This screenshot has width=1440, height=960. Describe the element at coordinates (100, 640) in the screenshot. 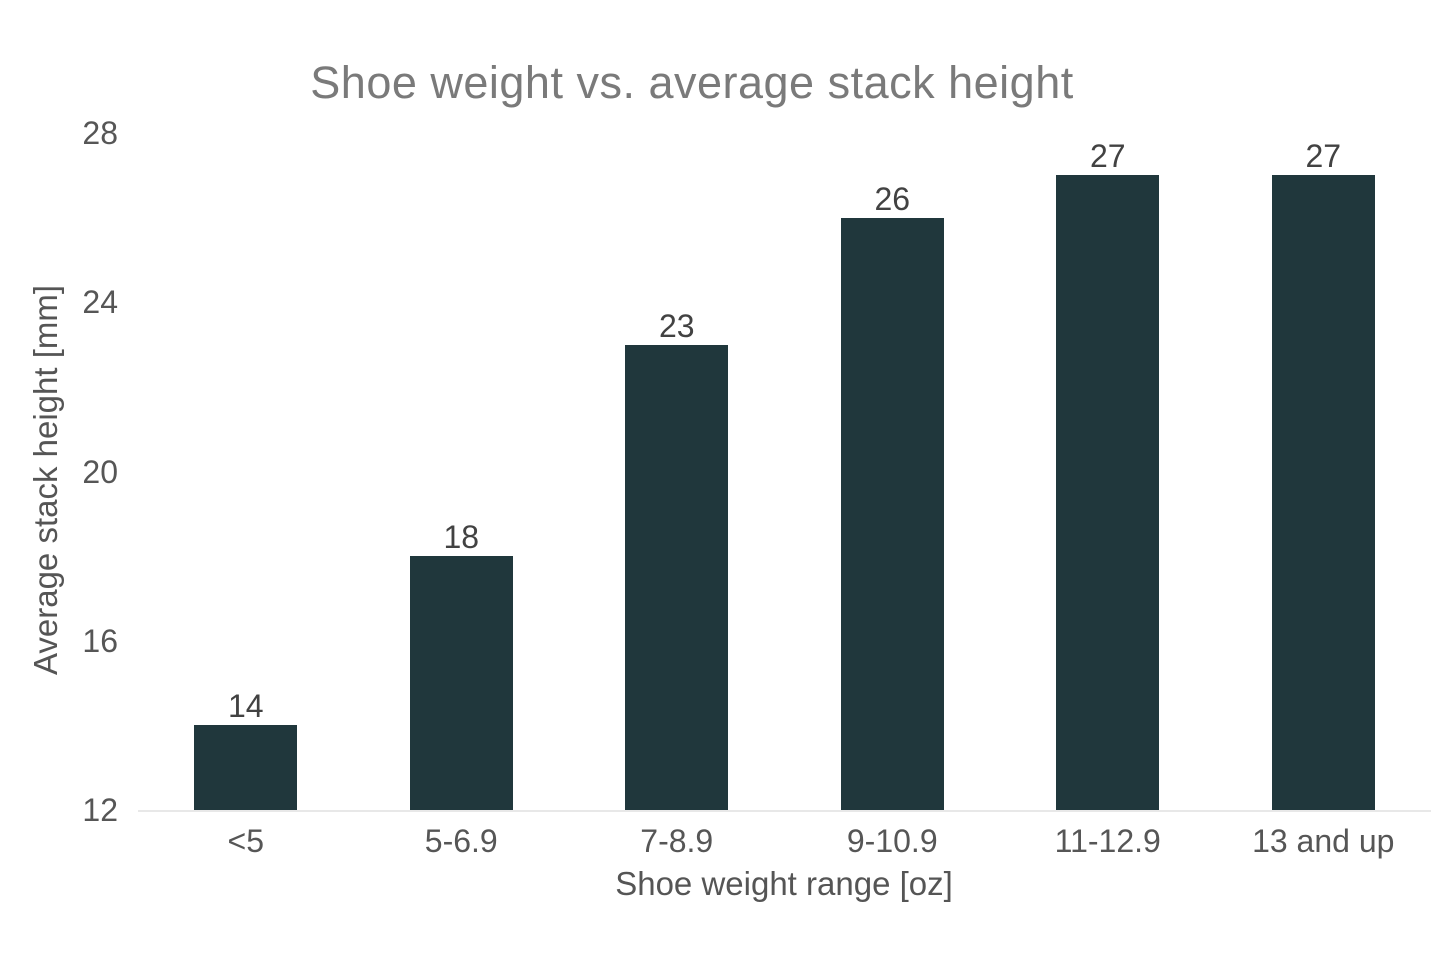

I see `y-tick-label: 16` at that location.